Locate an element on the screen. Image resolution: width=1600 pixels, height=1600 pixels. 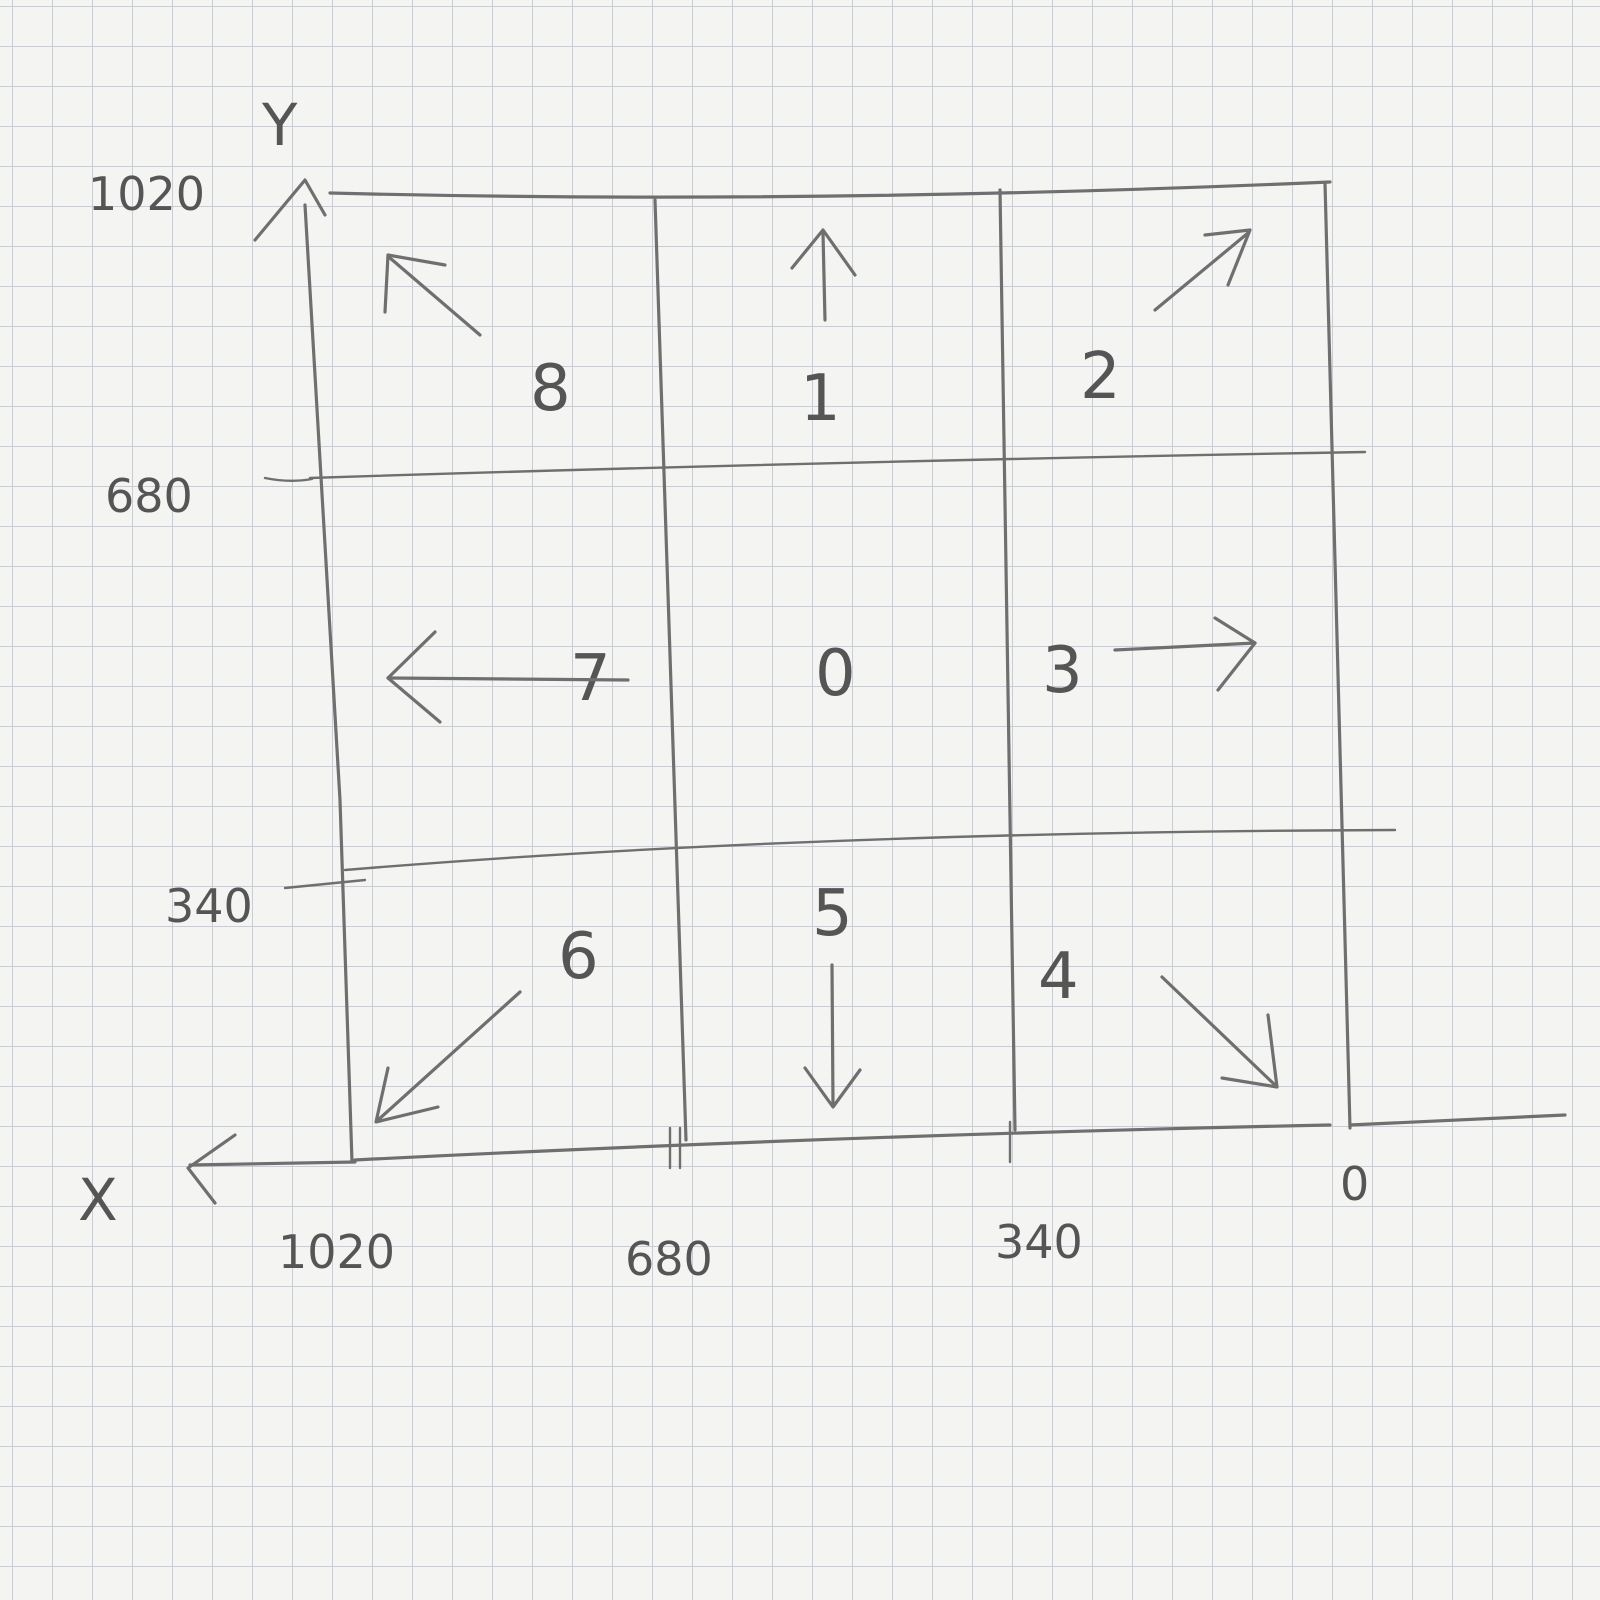
arrow-down-icon is located at coordinates (832, 1036).